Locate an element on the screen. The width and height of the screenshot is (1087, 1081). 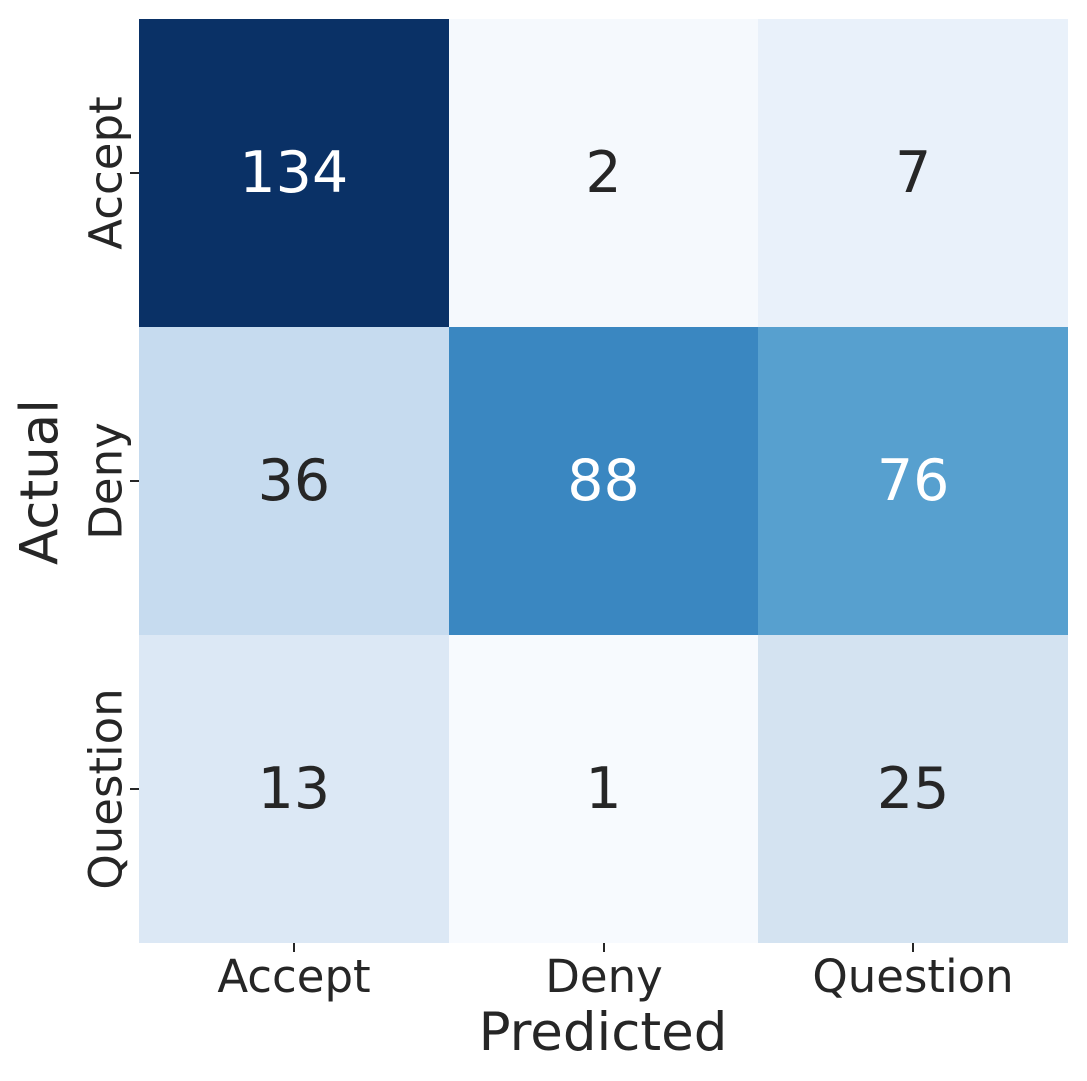
y-axis-label: Actual is located at coordinates (40, 482).